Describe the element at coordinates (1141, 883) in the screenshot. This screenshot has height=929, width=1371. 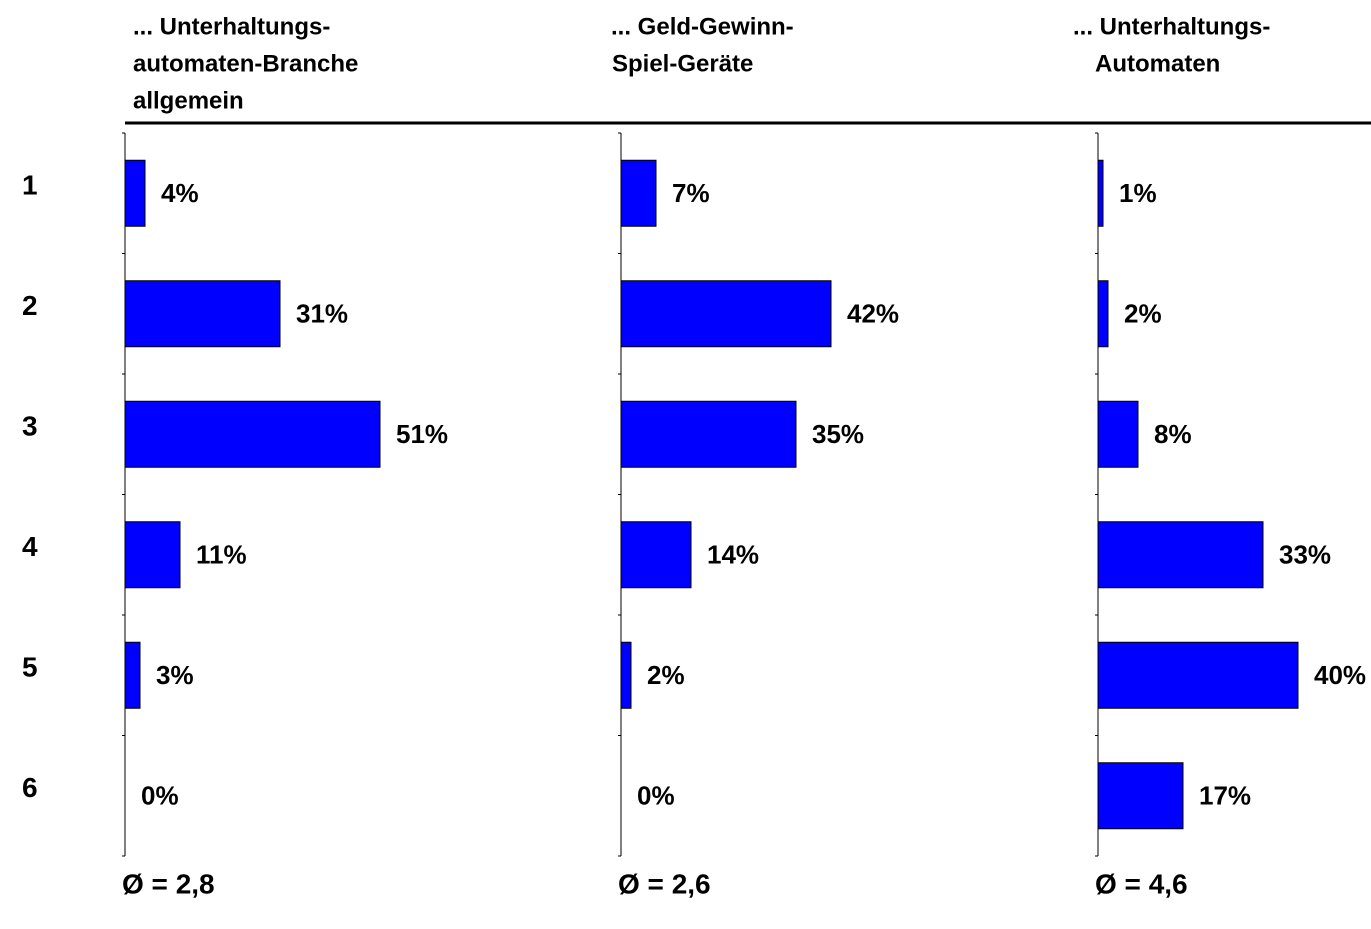
I see `average-label: Ø = 4,6` at that location.